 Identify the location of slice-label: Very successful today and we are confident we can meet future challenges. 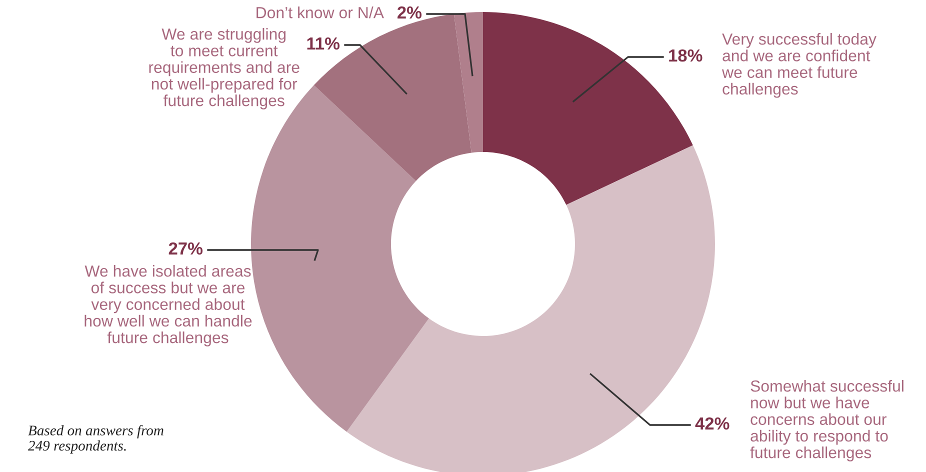
(799, 65).